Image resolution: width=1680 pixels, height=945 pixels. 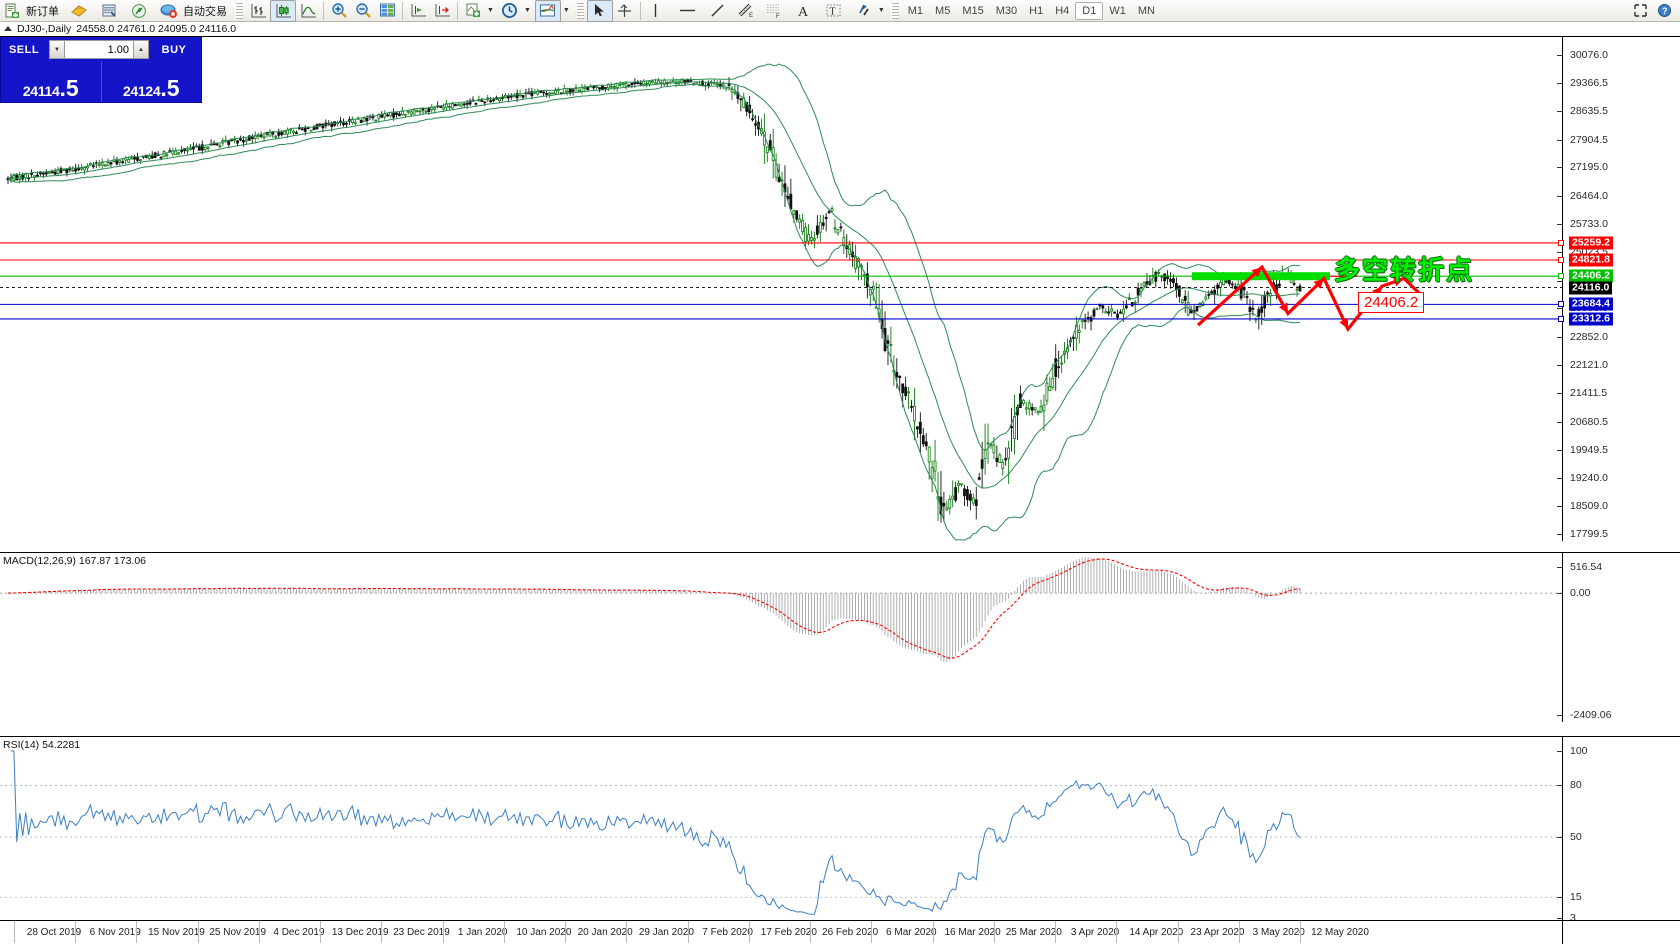 What do you see at coordinates (1640, 11) in the screenshot?
I see `fullscreen-icon` at bounding box center [1640, 11].